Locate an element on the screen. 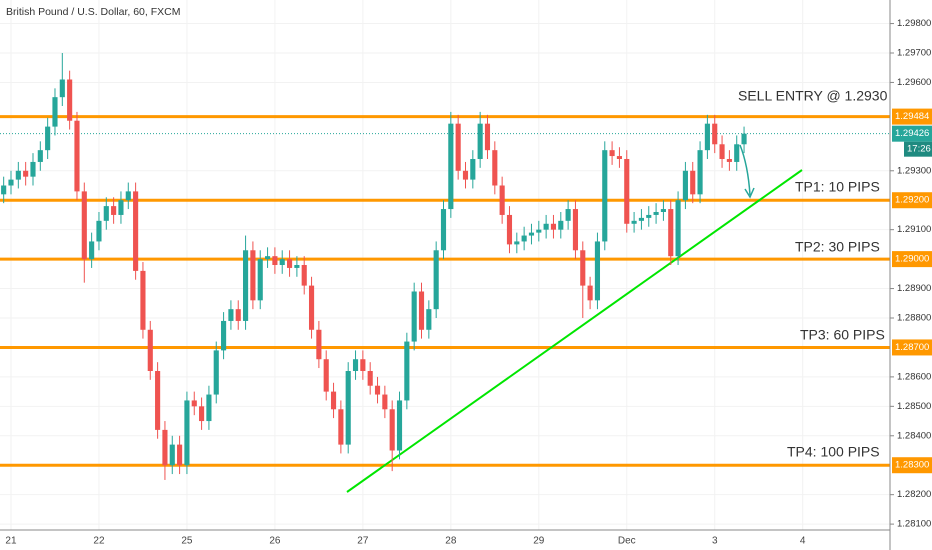 The width and height of the screenshot is (932, 550). arrow-line is located at coordinates (745, 170).